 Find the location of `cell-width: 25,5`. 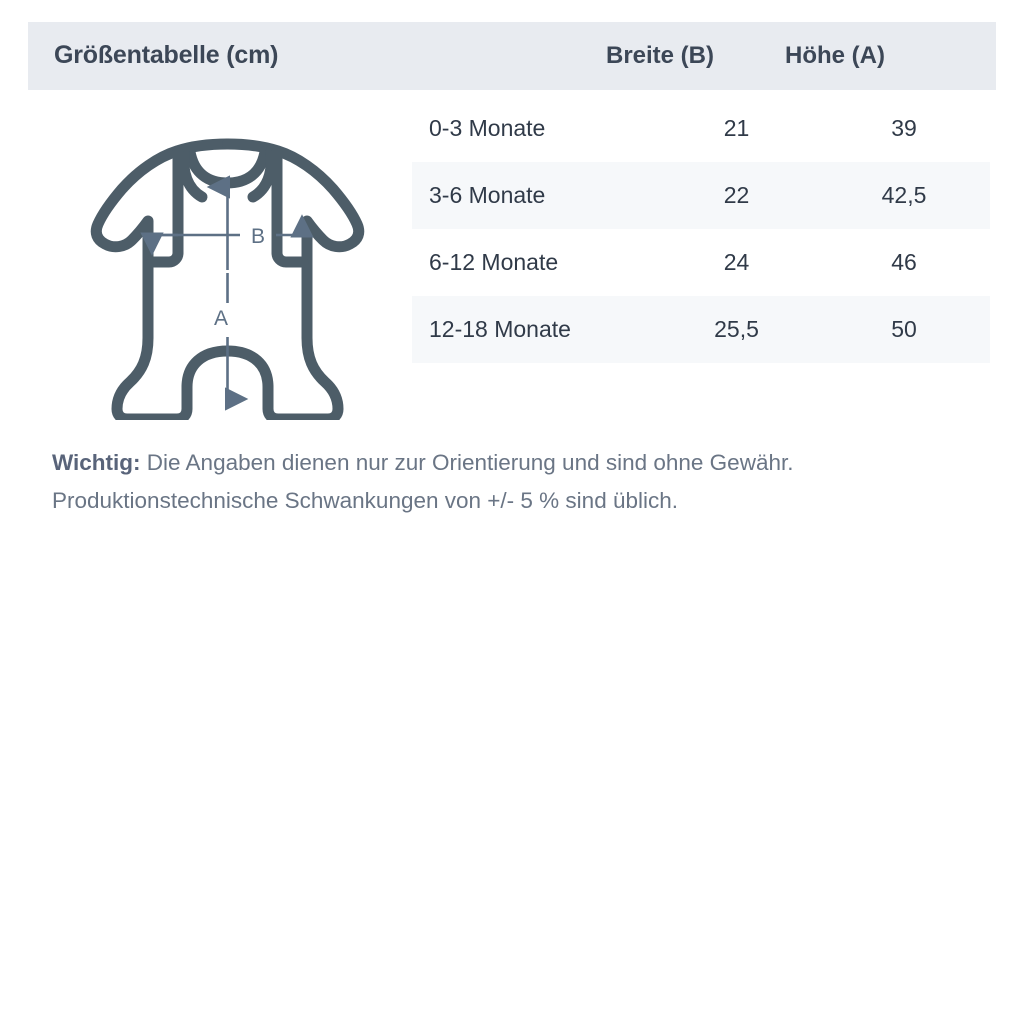

cell-width: 25,5 is located at coordinates (736, 329).